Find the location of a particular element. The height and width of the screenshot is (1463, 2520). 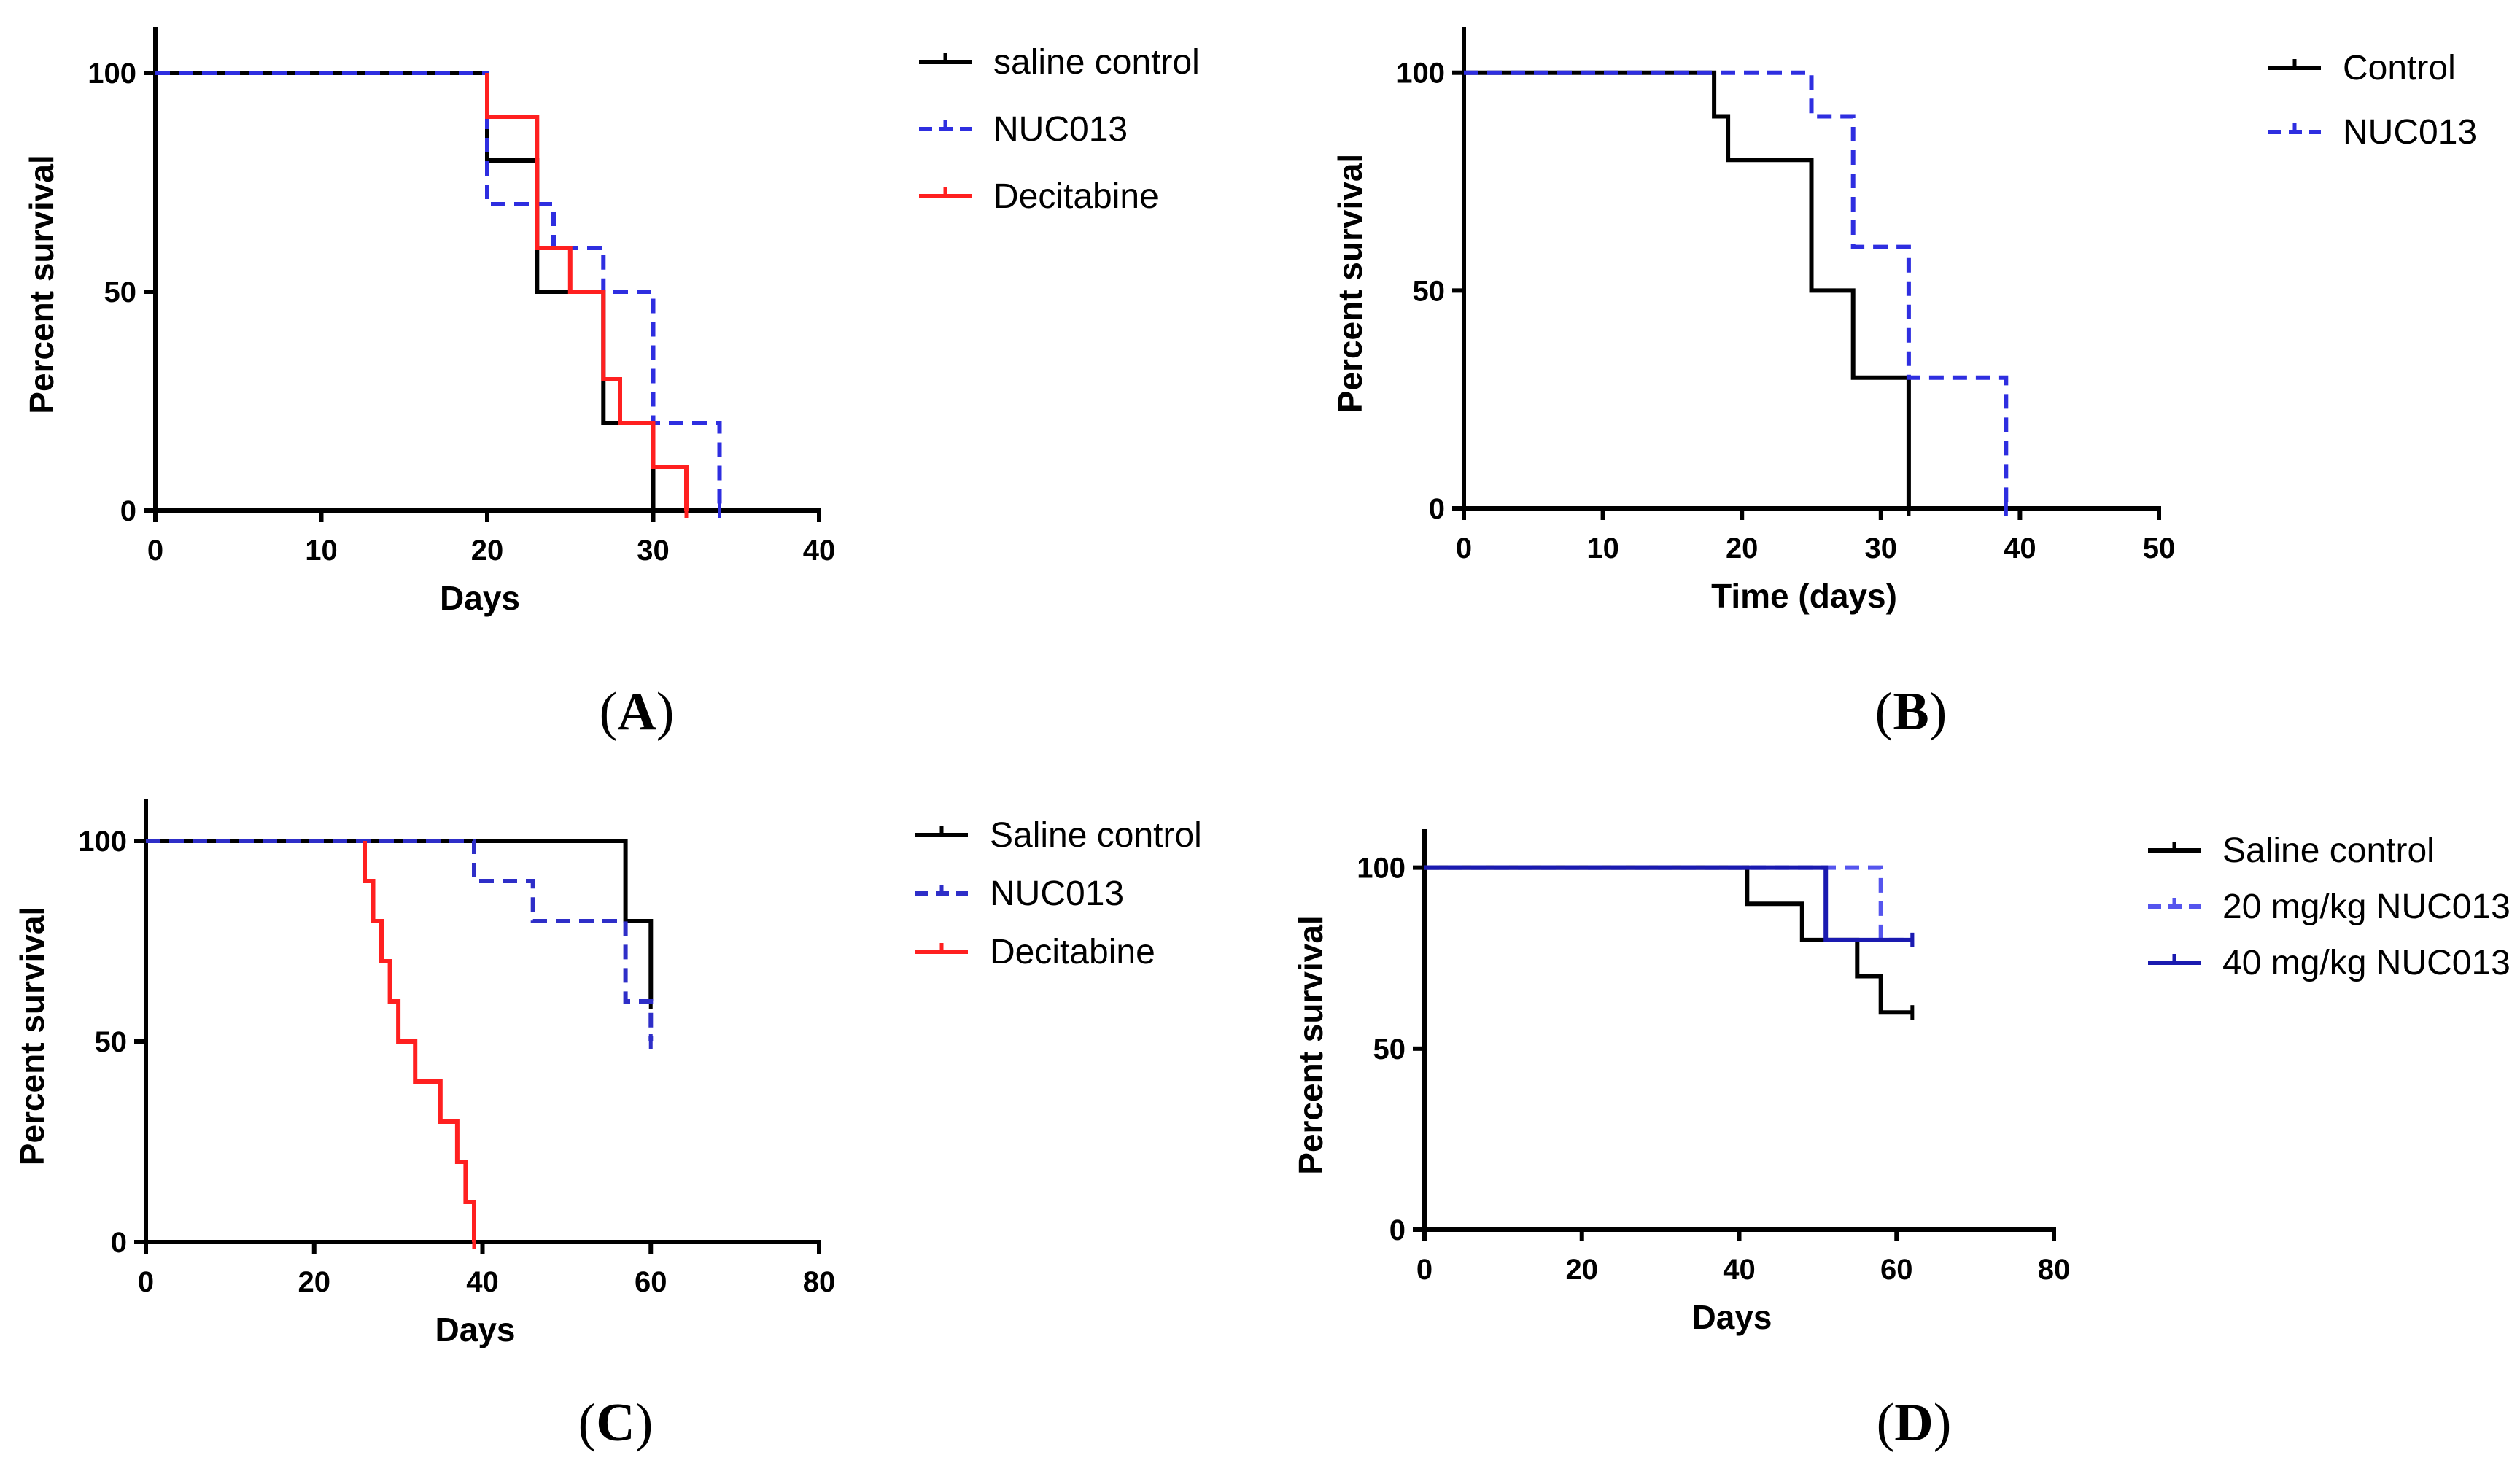

legend-entry: 20 mg/kg NUC013 is located at coordinates (2367, 907).